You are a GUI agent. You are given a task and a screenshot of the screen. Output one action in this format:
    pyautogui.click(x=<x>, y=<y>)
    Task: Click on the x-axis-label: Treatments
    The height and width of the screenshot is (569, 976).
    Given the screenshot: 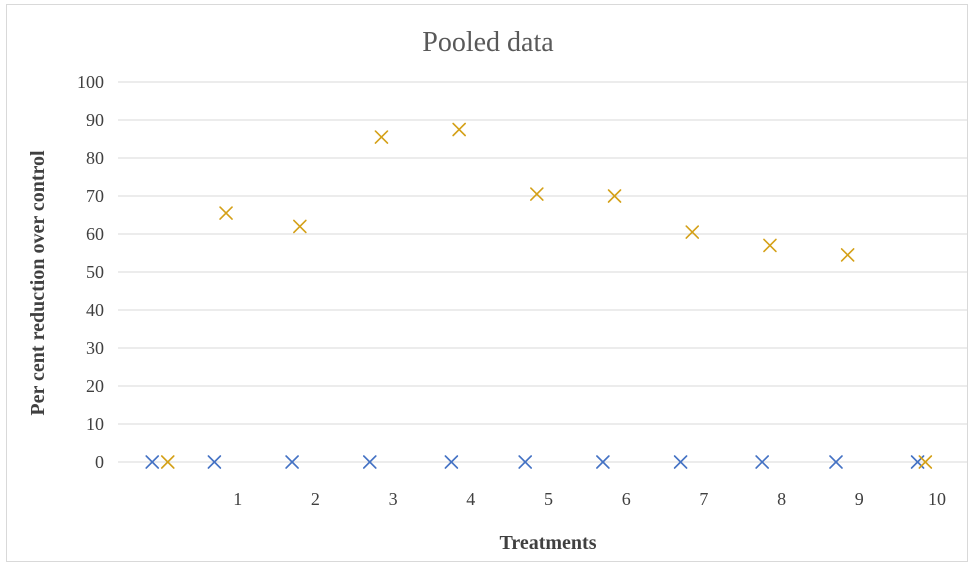 What is the action you would take?
    pyautogui.click(x=547, y=543)
    